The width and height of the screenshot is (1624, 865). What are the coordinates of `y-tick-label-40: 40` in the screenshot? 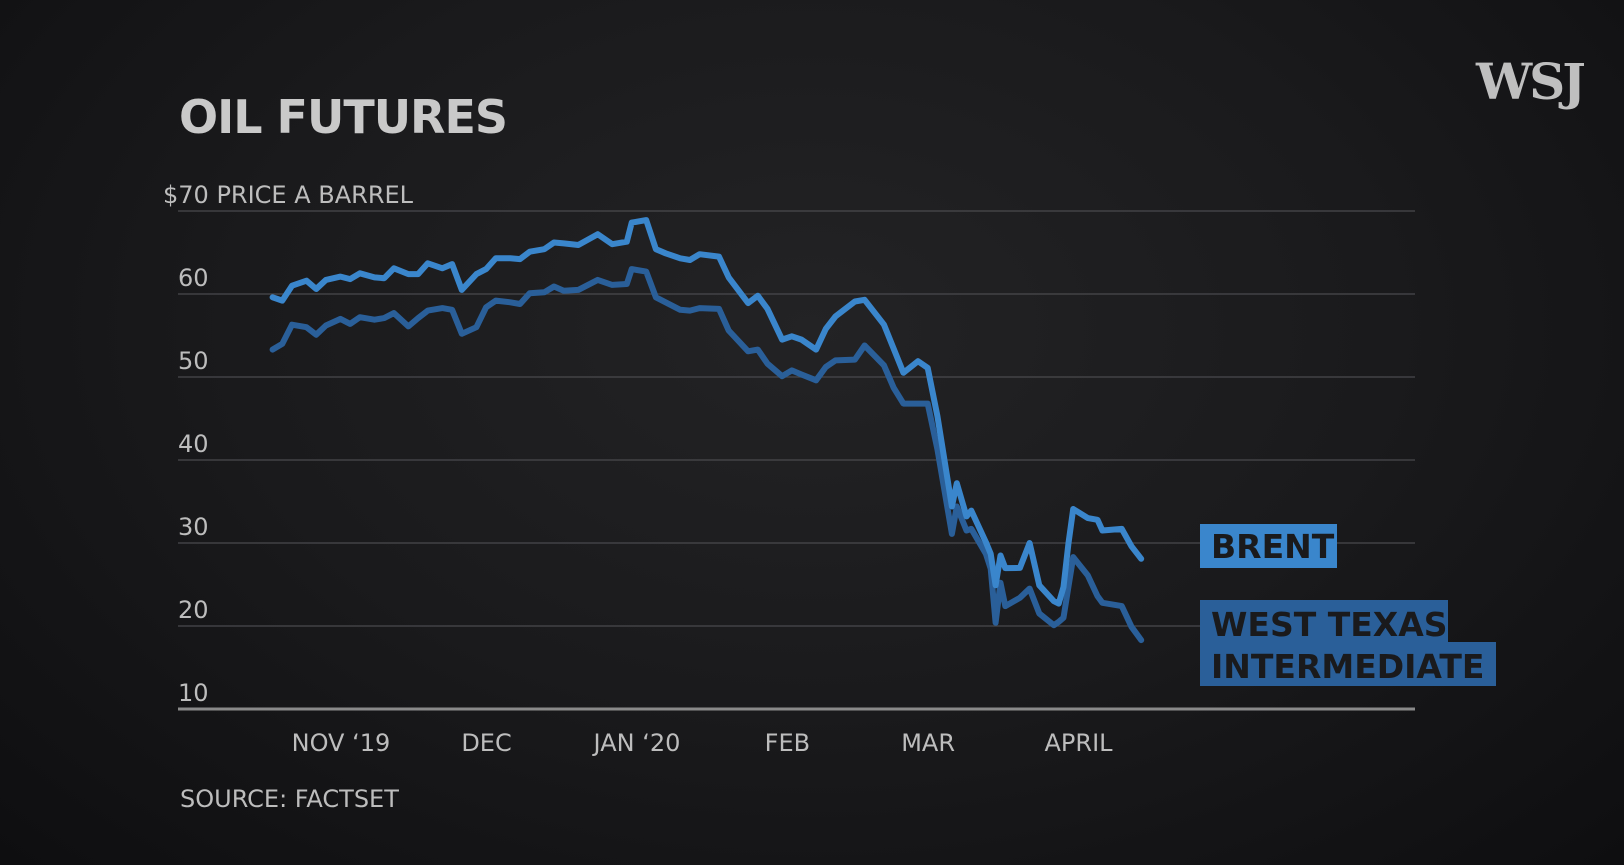 It's located at (193, 444).